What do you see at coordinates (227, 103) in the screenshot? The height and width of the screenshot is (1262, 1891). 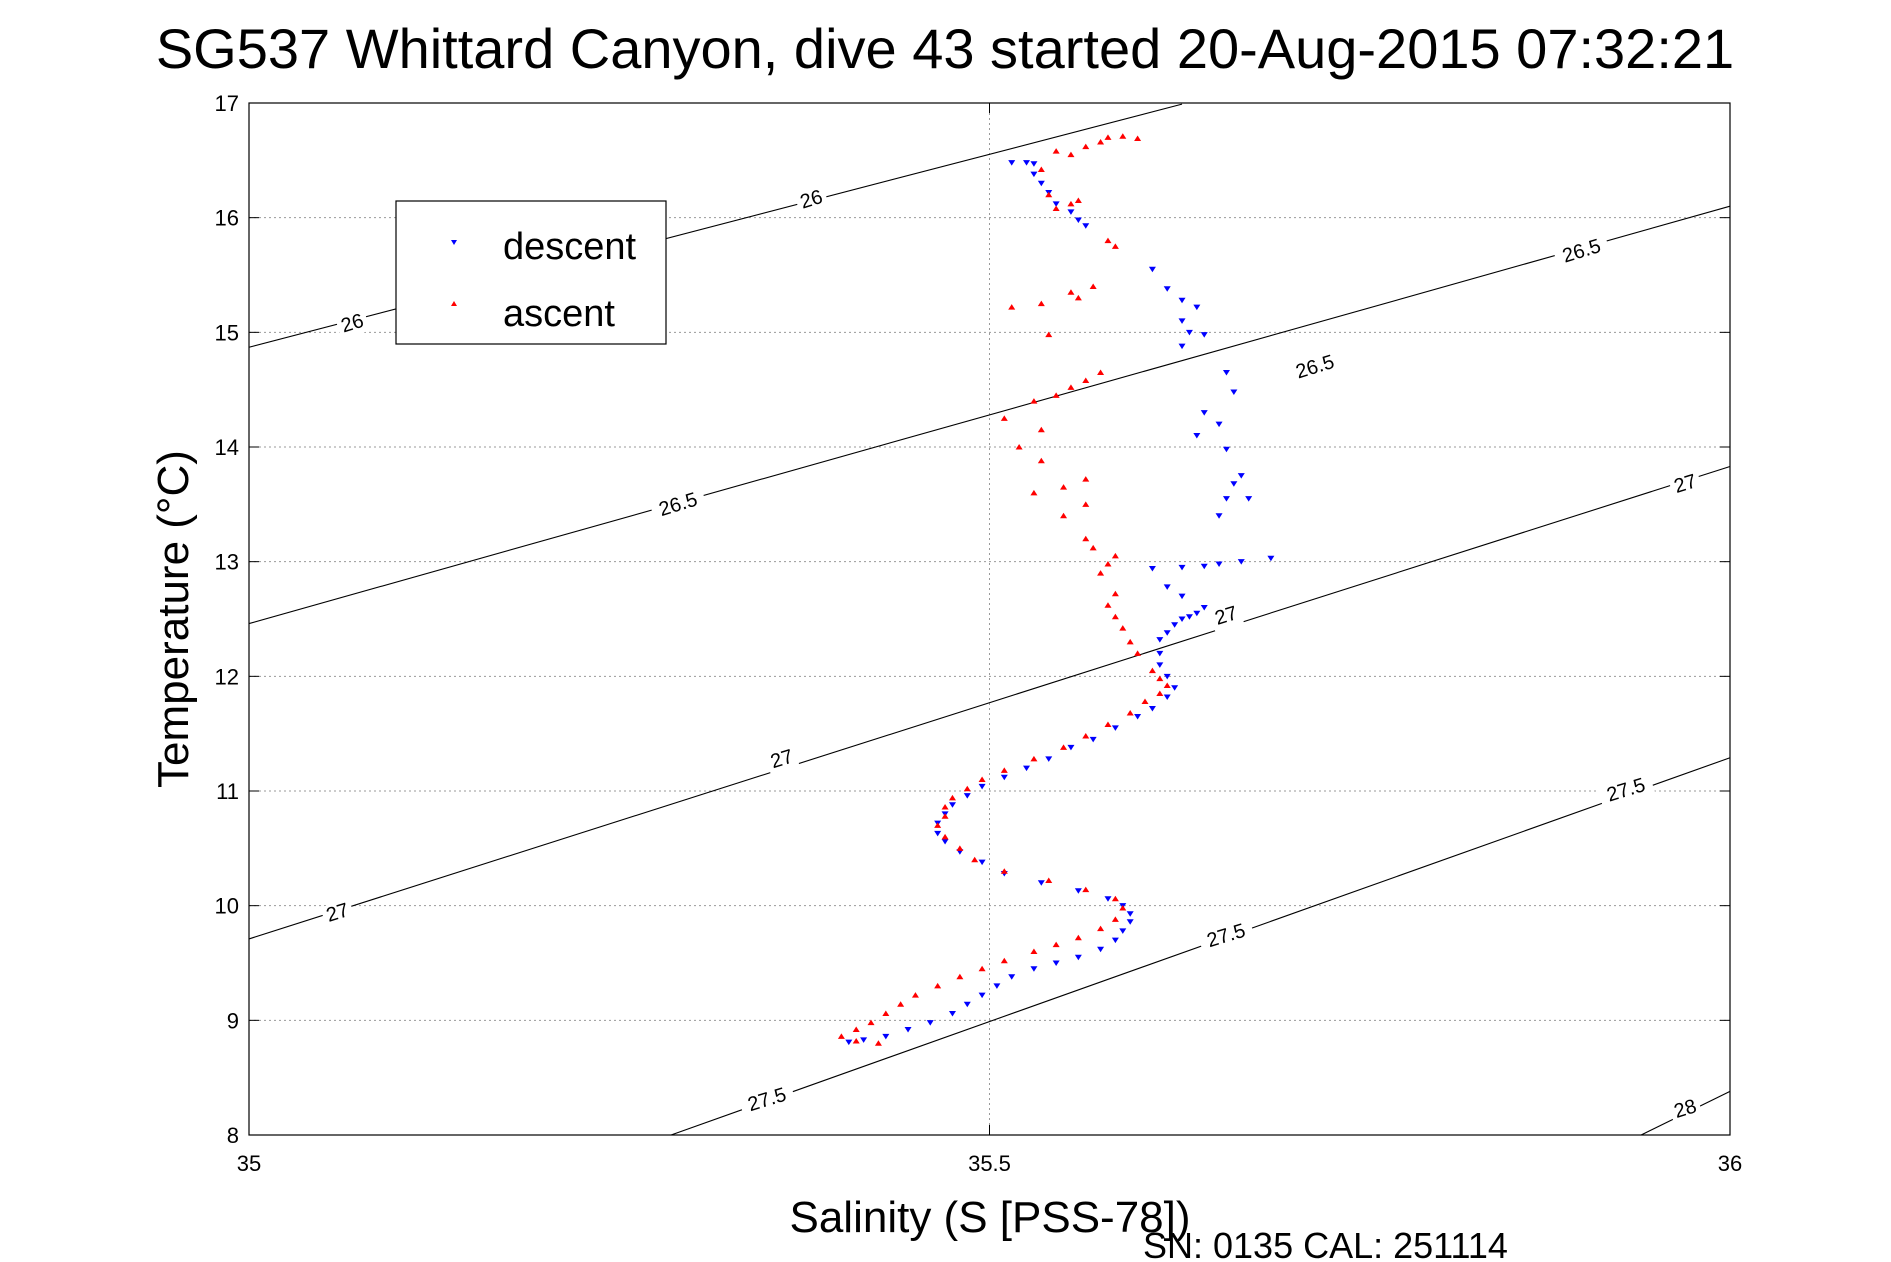 I see `y-tick-label-9: 17` at bounding box center [227, 103].